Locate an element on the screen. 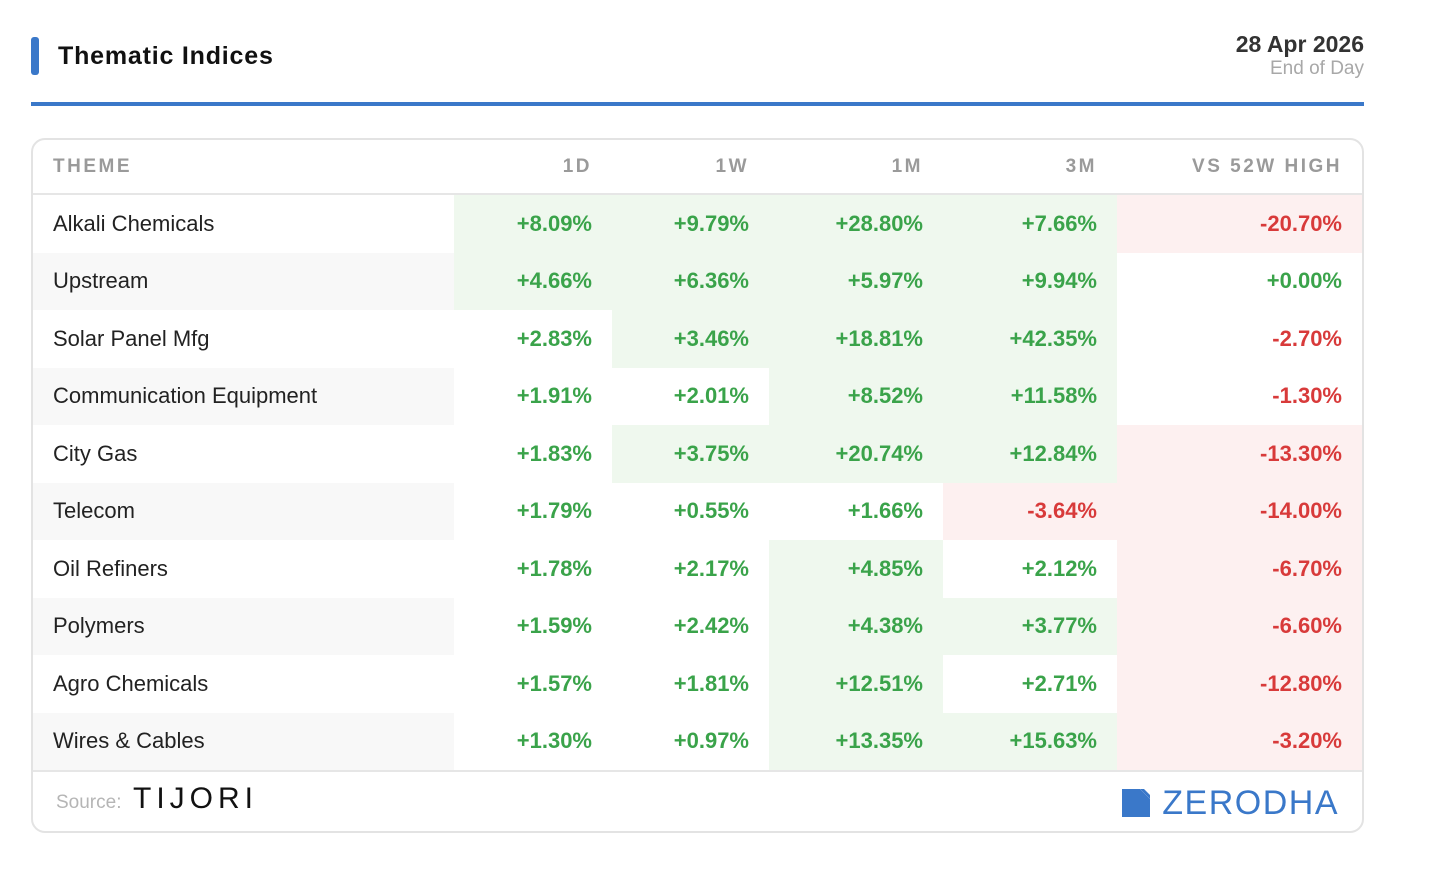 The width and height of the screenshot is (1456, 872). column-header-1w: 1W is located at coordinates (690, 167).